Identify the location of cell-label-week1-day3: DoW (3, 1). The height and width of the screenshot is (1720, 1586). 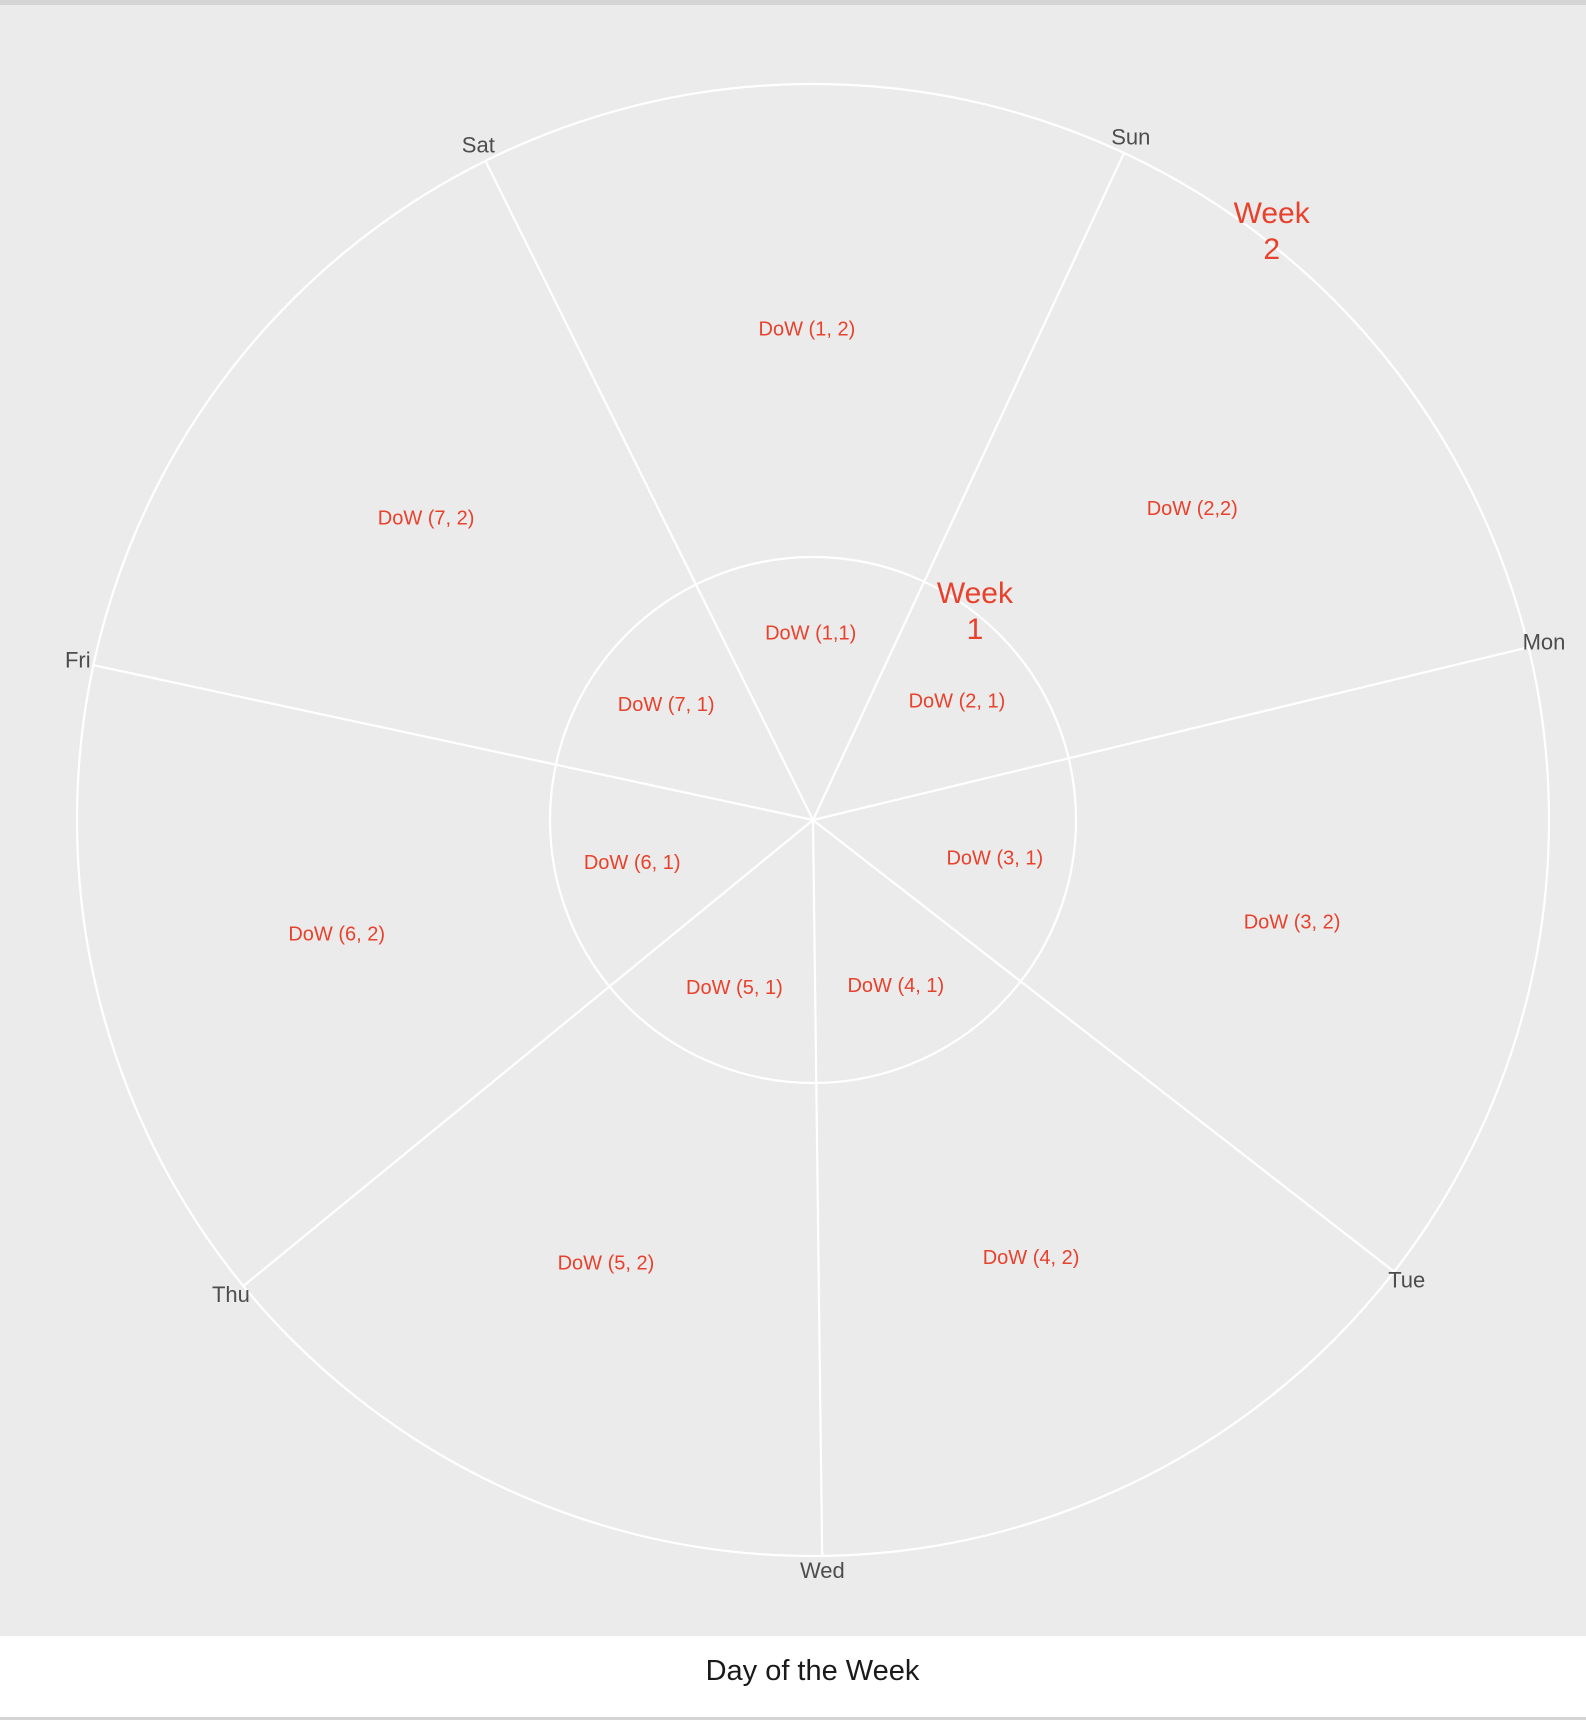
(994, 858).